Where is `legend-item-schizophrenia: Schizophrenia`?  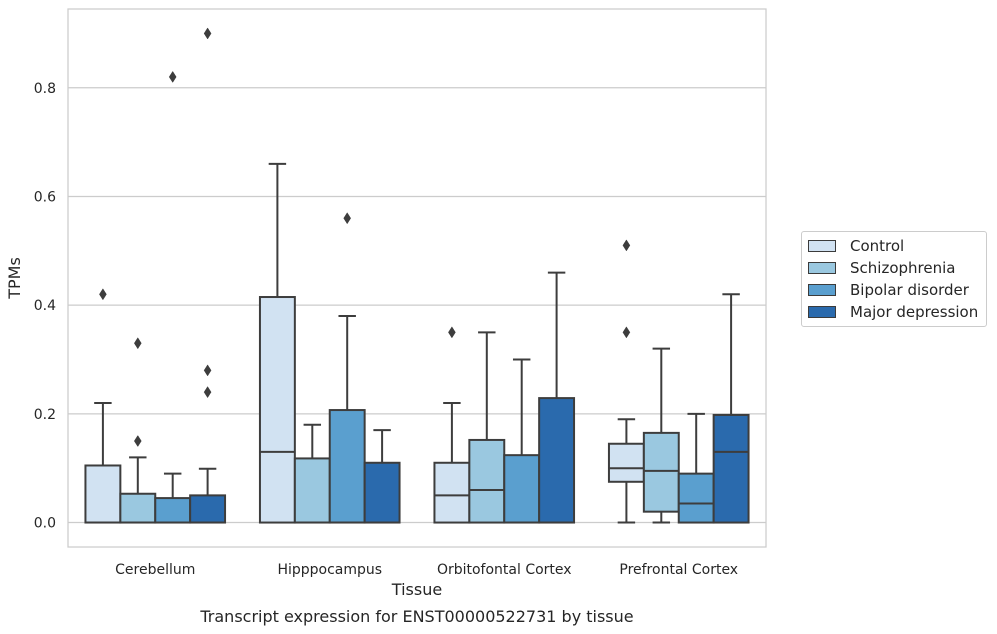
legend-item-schizophrenia: Schizophrenia is located at coordinates (881, 268).